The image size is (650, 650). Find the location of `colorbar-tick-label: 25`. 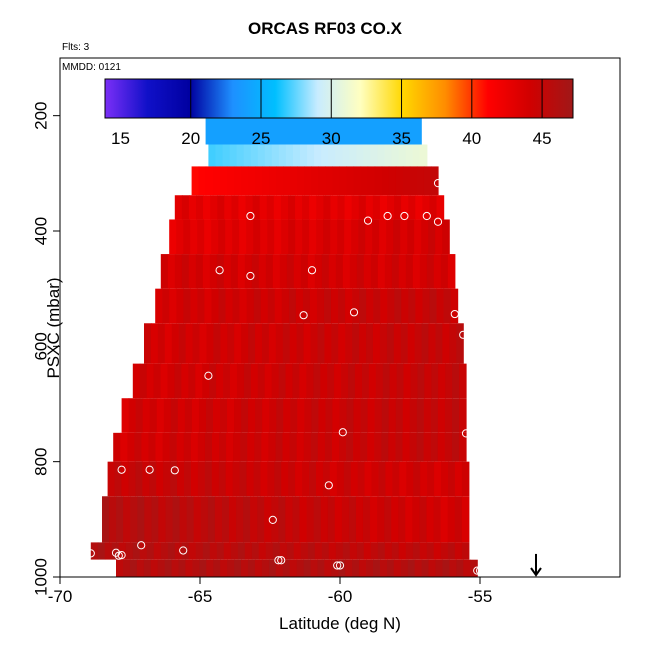

colorbar-tick-label: 25 is located at coordinates (261, 138).